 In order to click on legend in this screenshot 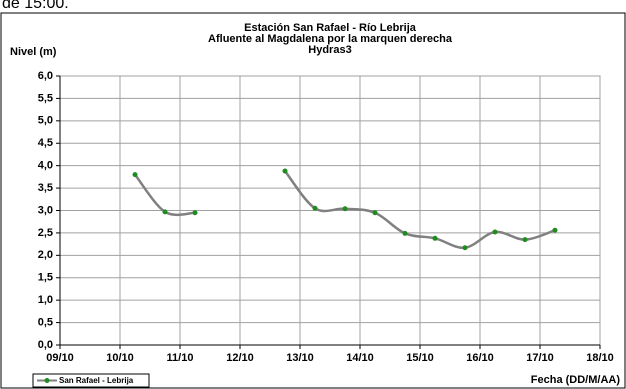, I will do `click(91, 380)`.